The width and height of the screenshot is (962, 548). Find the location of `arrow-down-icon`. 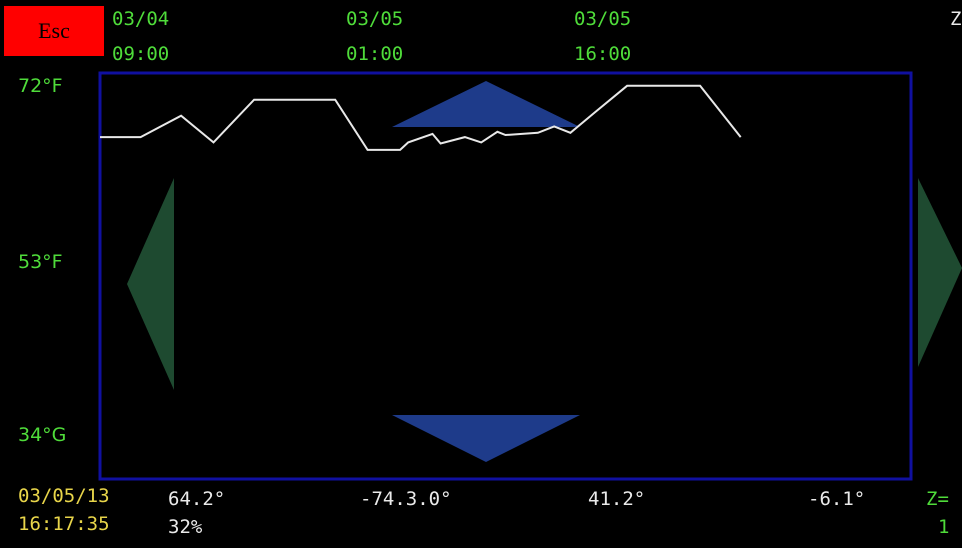

arrow-down-icon is located at coordinates (486, 438).